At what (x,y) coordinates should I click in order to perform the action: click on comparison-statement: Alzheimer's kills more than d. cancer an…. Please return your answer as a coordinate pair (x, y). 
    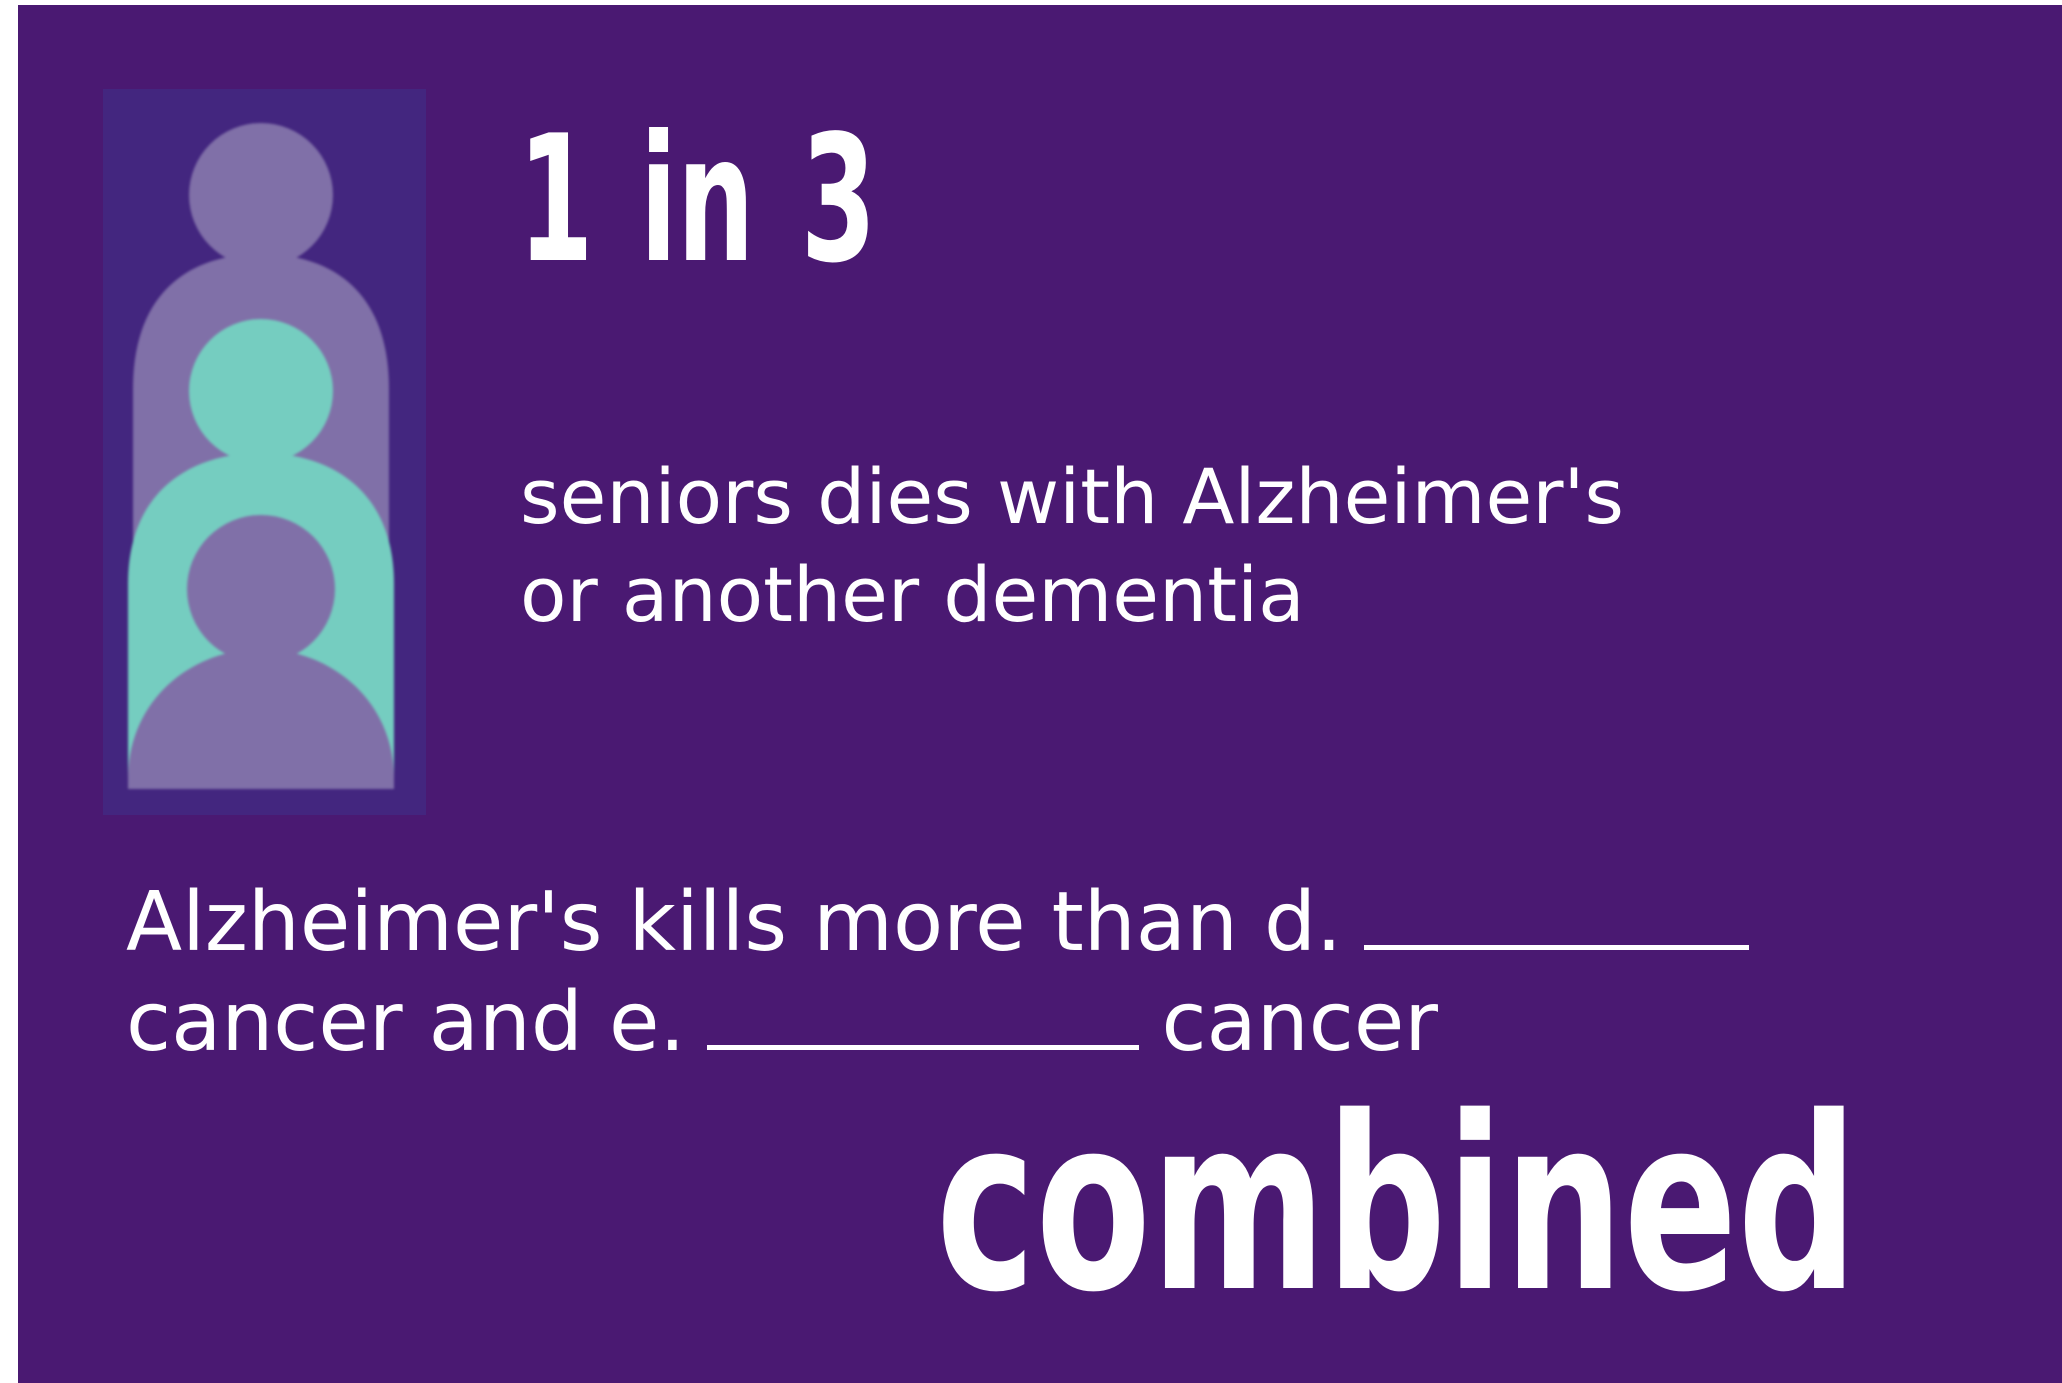
    Looking at the image, I should click on (1076, 973).